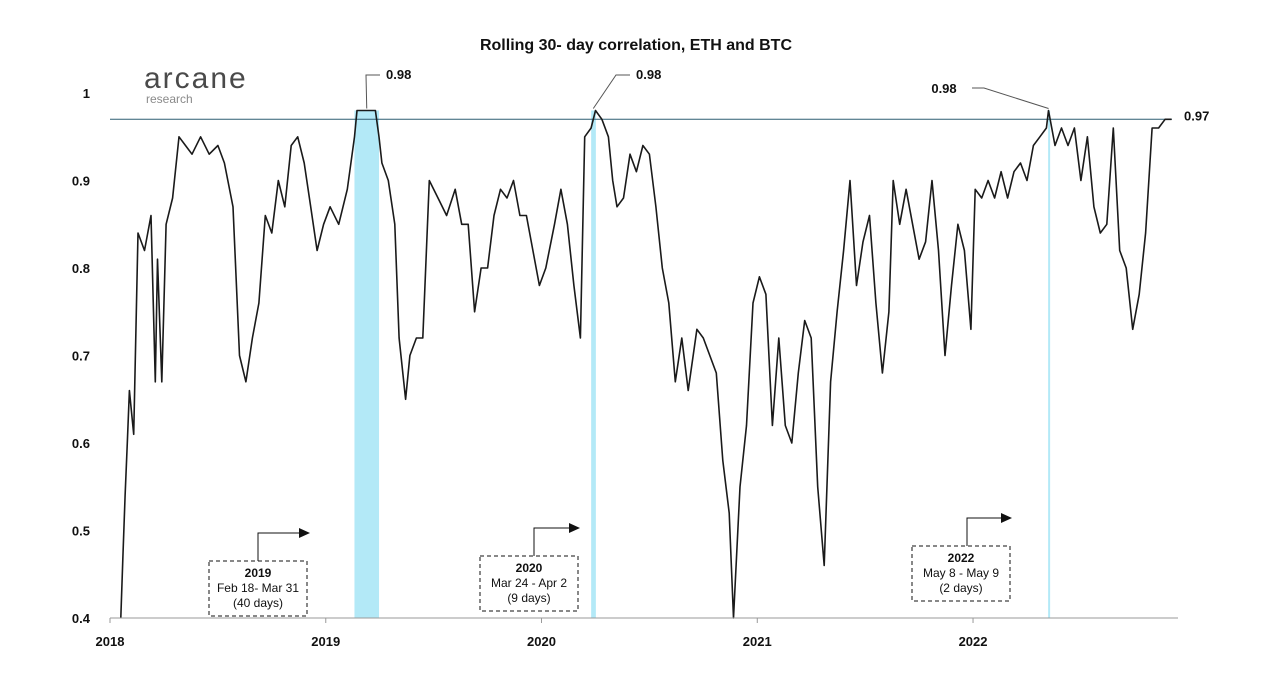 This screenshot has height=695, width=1280. Describe the element at coordinates (325, 641) in the screenshot. I see `x-tick-label-1: 2019` at that location.